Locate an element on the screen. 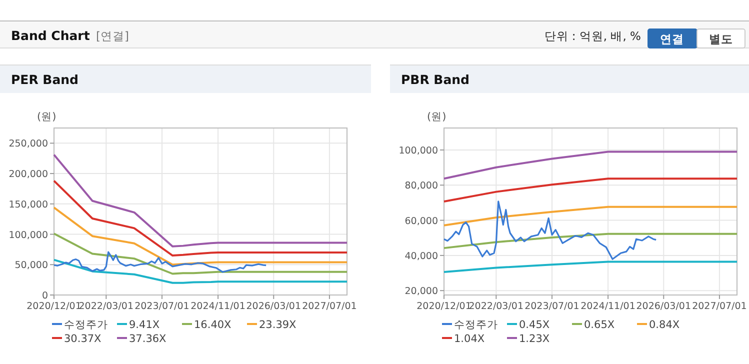  y-tick-label: 150,000 is located at coordinates (28, 204).